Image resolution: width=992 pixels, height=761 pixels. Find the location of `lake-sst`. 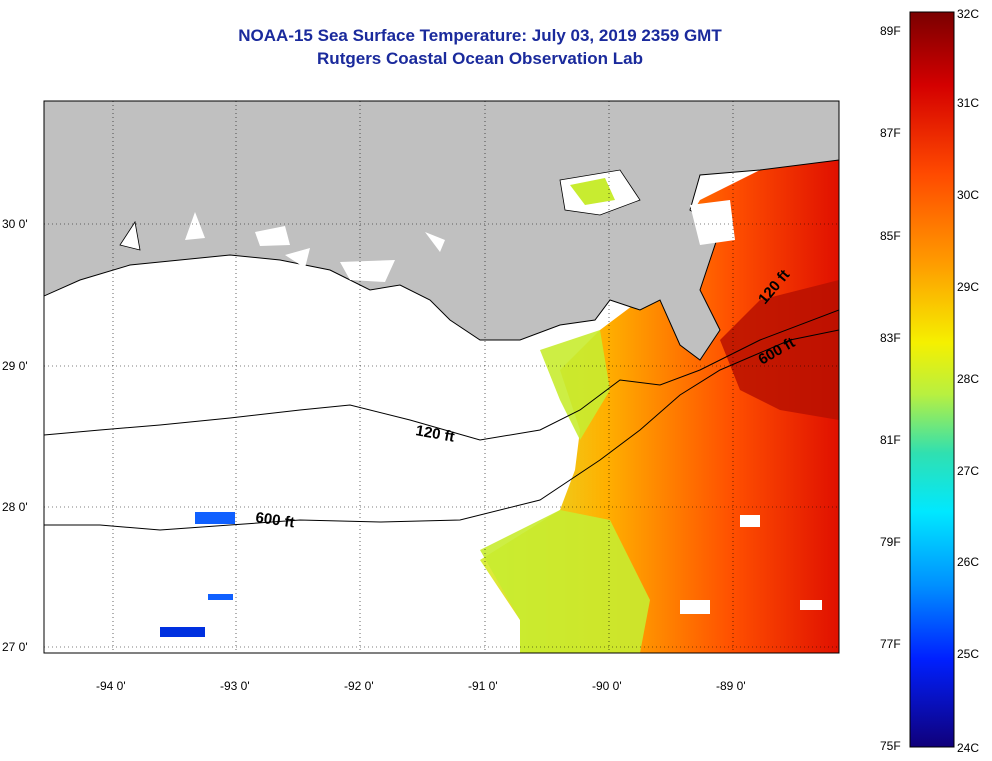

lake-sst is located at coordinates (592, 191).